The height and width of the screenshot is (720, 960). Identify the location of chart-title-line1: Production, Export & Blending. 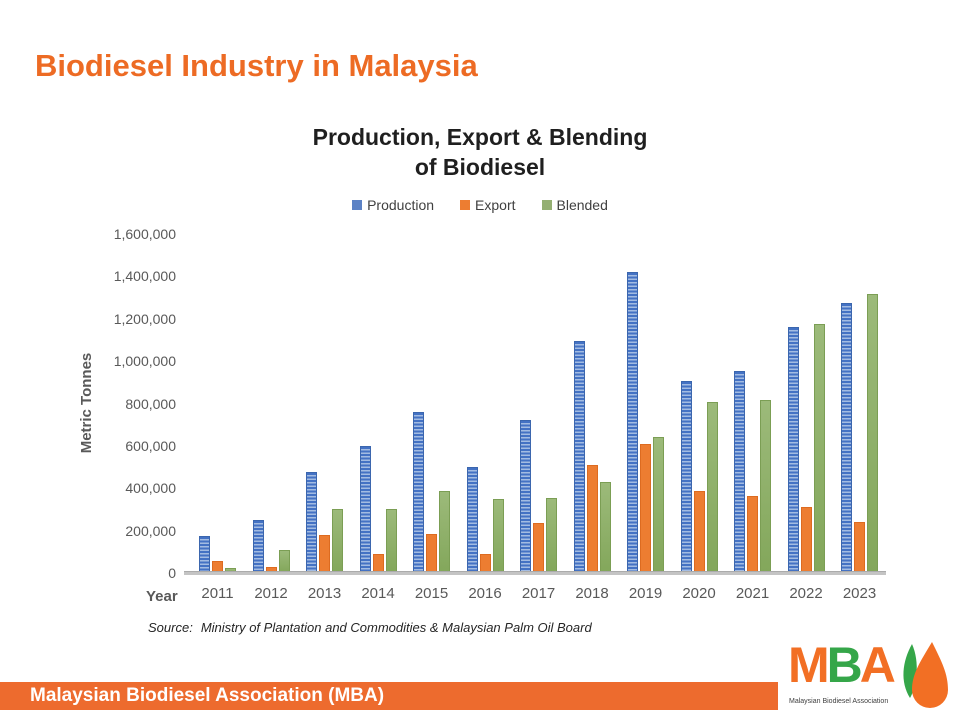
(480, 137).